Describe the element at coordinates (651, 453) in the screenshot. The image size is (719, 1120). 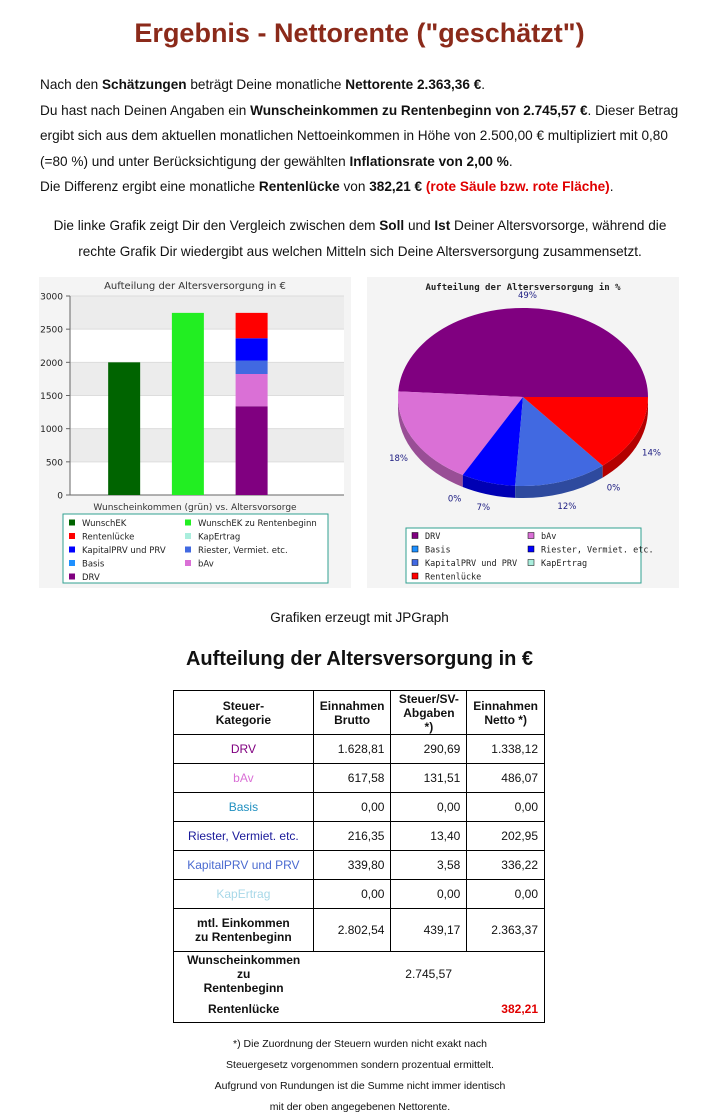
I see `pie-value-label: 14%` at that location.